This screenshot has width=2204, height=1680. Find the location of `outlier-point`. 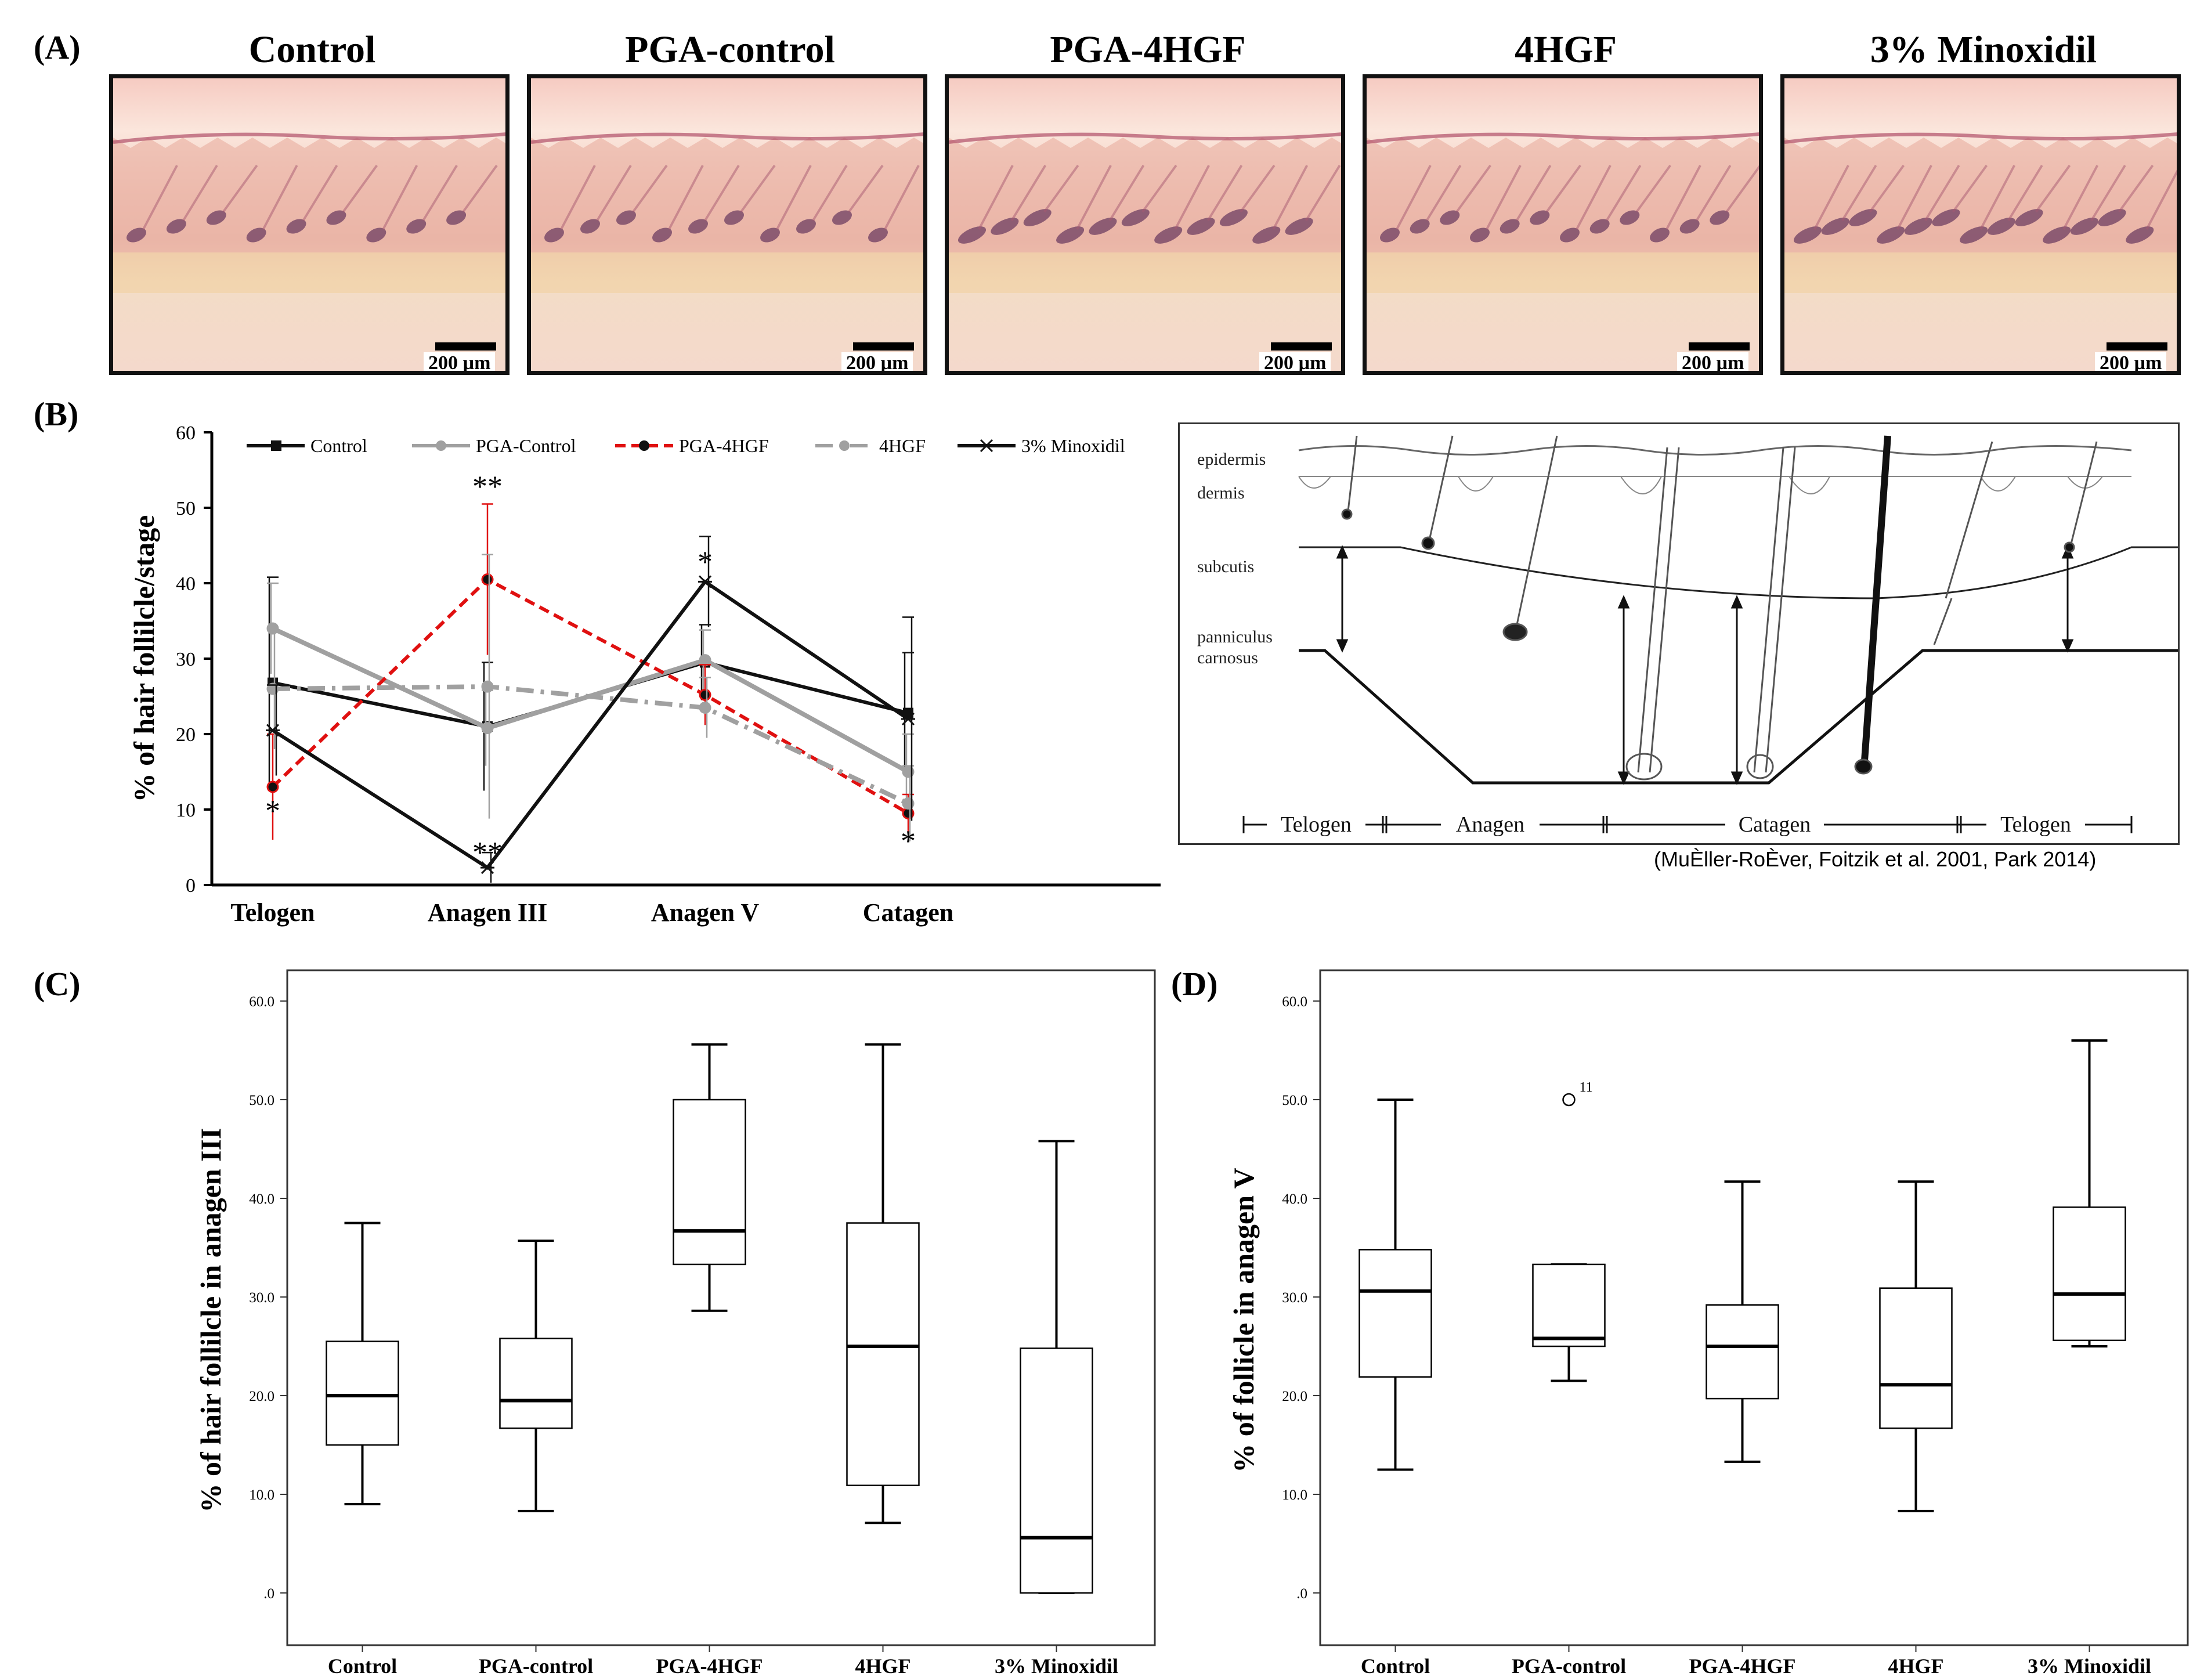

outlier-point is located at coordinates (1569, 1100).